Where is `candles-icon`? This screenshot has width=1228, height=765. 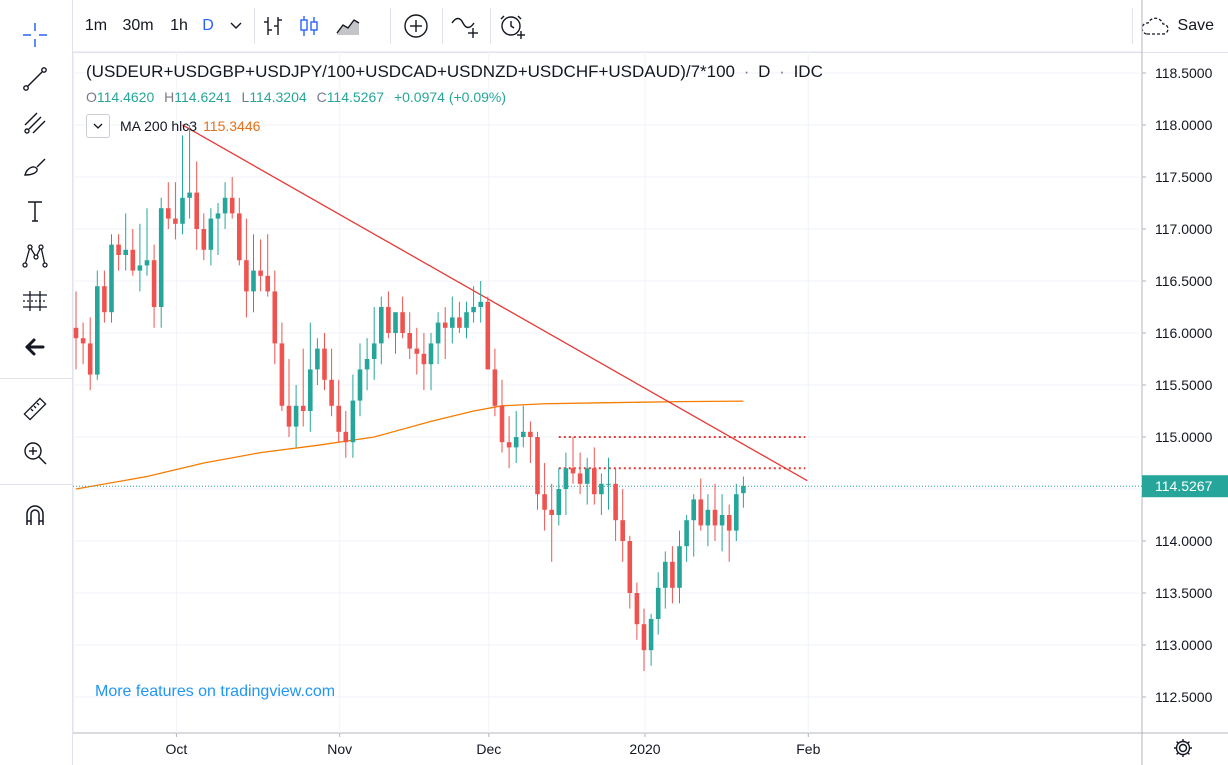
candles-icon is located at coordinates (309, 26).